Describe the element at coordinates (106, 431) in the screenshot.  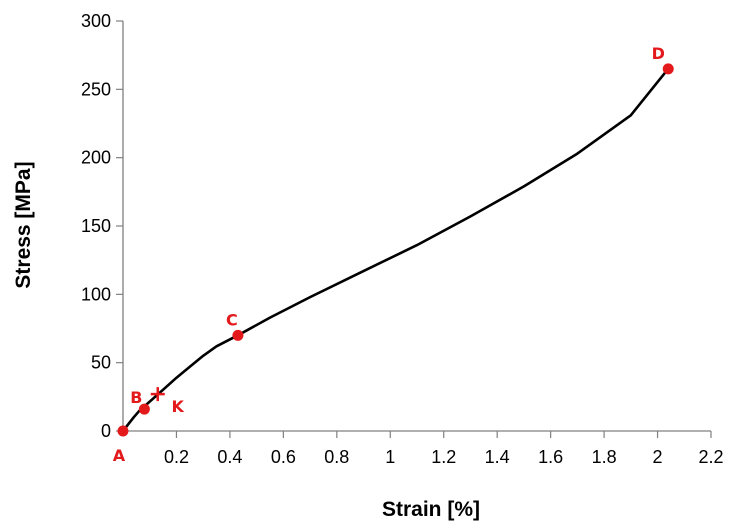
I see `y-tick-label: 0` at that location.